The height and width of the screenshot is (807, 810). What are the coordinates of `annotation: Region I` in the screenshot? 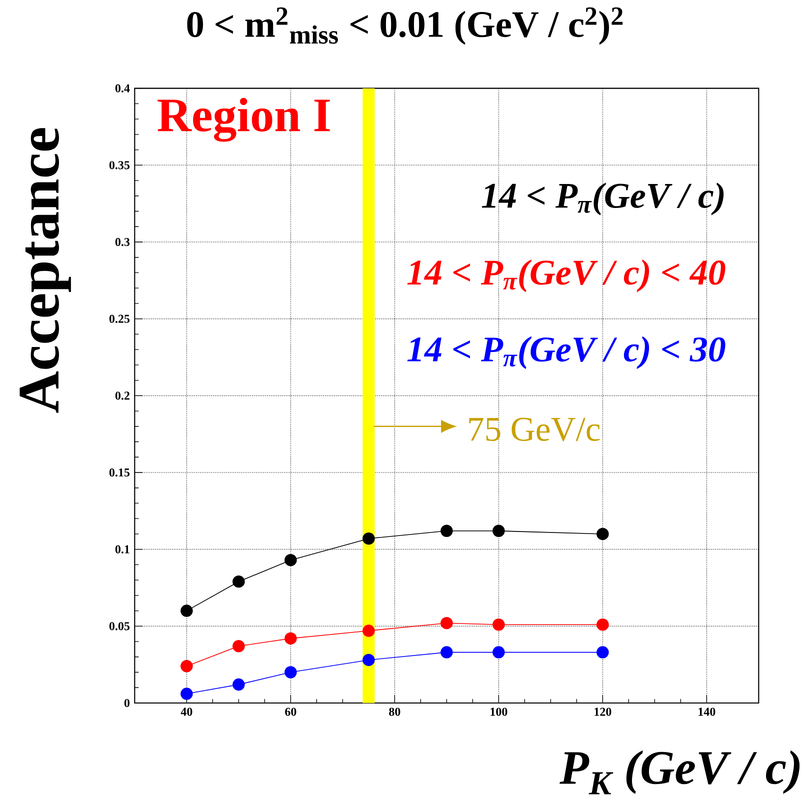 It's located at (244, 120).